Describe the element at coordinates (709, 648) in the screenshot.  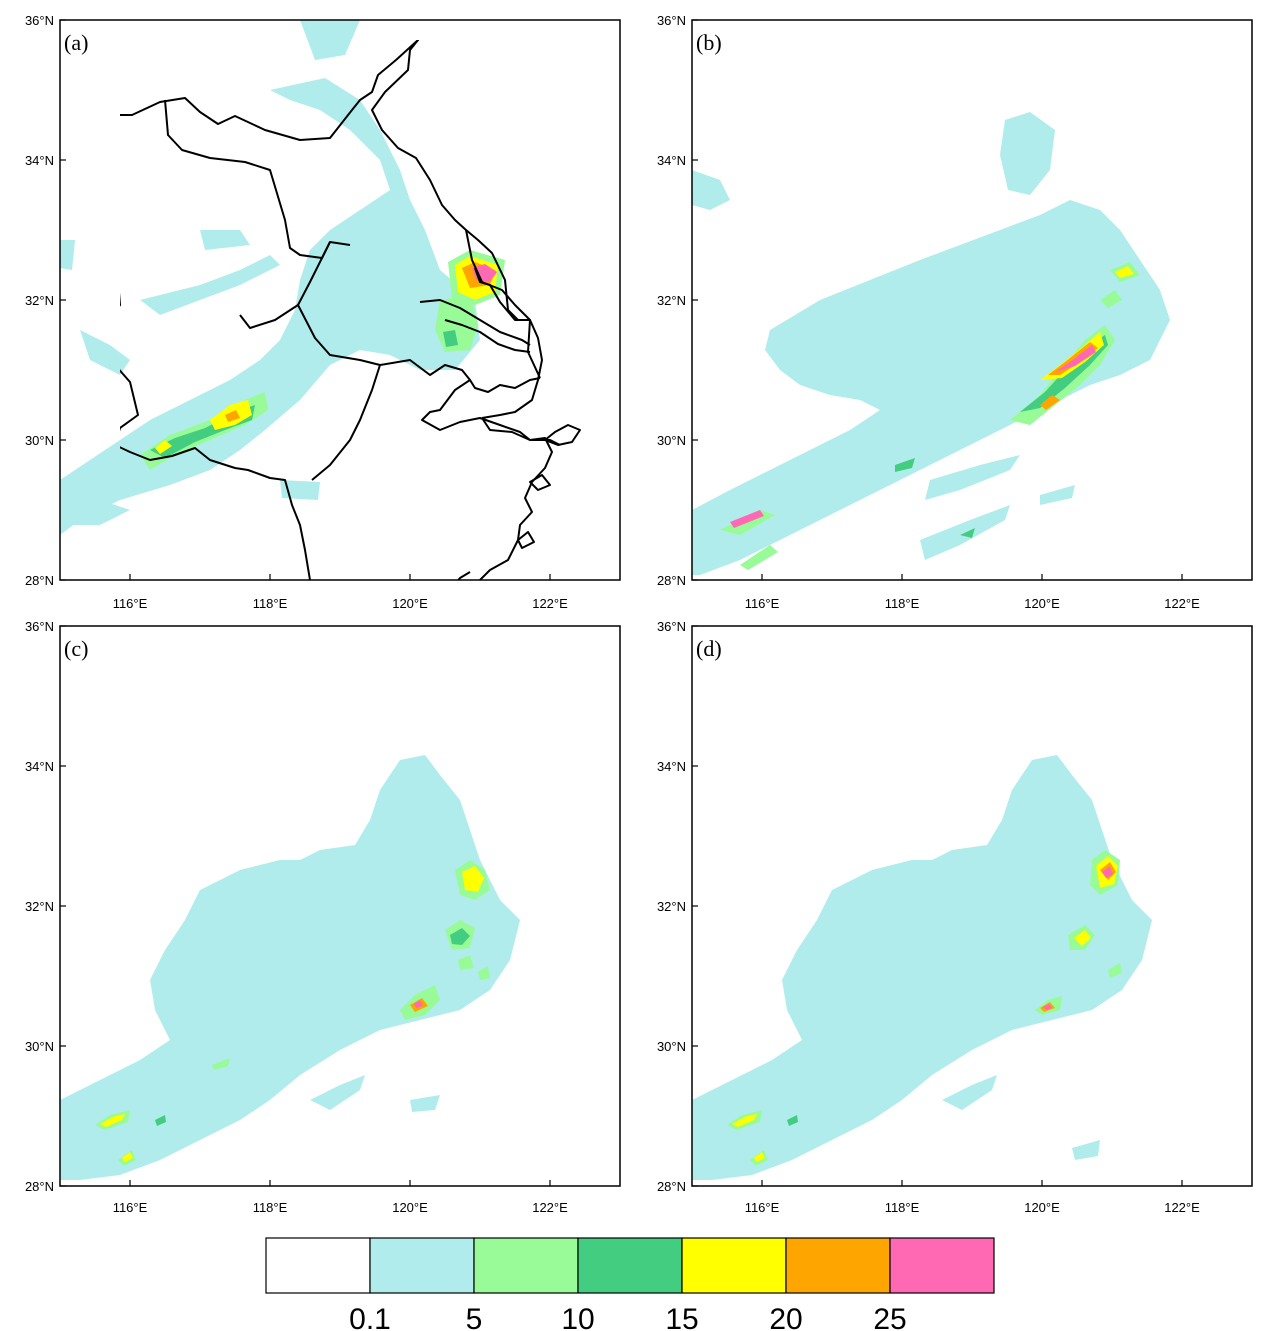
I see `panel-tag: (d)` at that location.